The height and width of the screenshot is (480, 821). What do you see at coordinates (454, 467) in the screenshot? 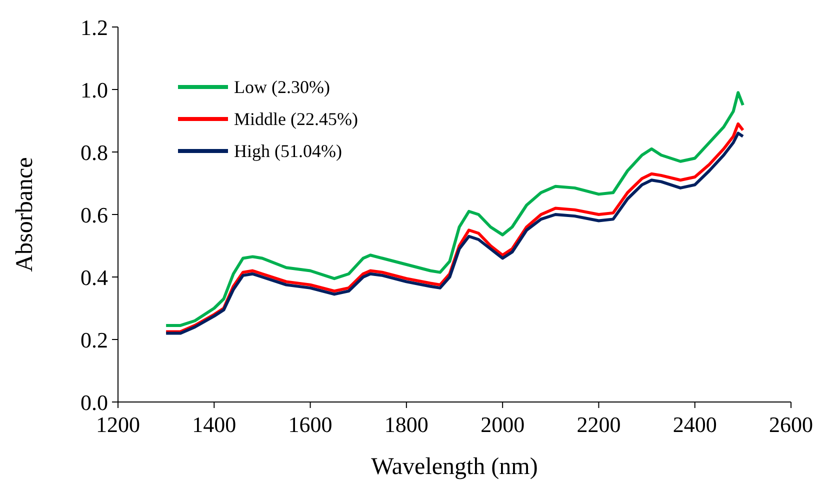
I see `x-axis-title: Wavelength (nm)` at bounding box center [454, 467].